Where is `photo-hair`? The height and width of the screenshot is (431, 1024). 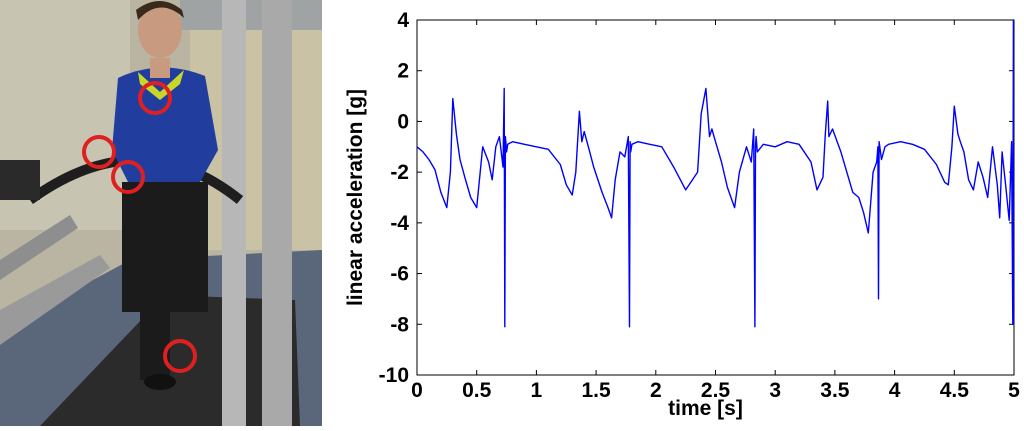
photo-hair is located at coordinates (160, 10).